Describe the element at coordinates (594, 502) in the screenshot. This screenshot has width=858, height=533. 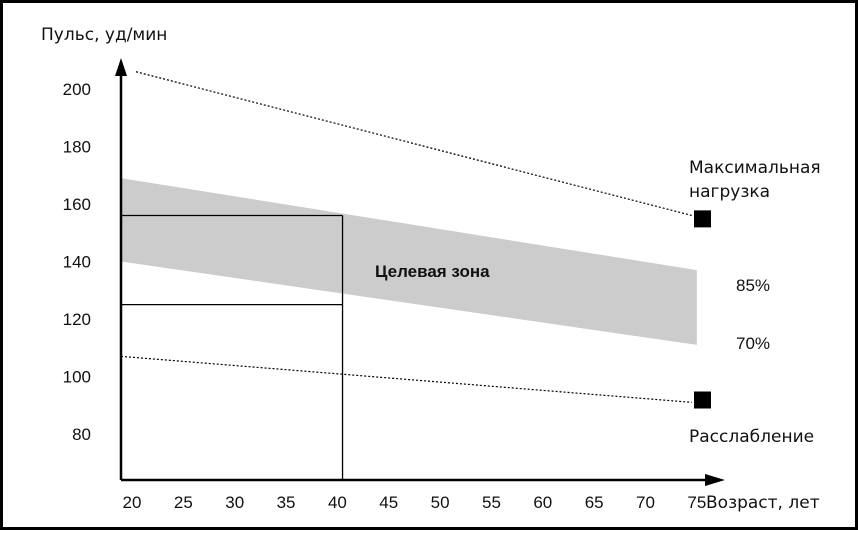
I see `x-tick-label: 65` at that location.